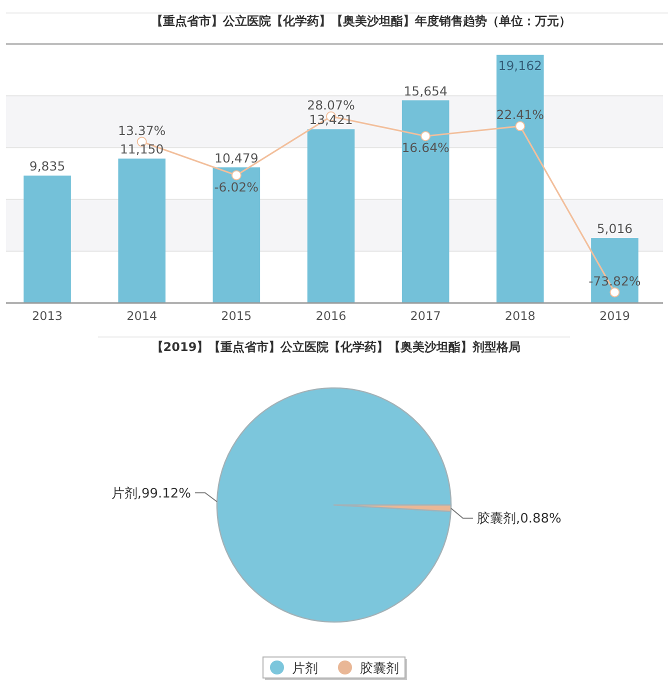 Image resolution: width=668 pixels, height=696 pixels. Describe the element at coordinates (361, 21) in the screenshot. I see `chart-title: 【重点省市】公立医院【化学药】【奥美沙坦酯】年度销售趋势（单位：万元）` at that location.